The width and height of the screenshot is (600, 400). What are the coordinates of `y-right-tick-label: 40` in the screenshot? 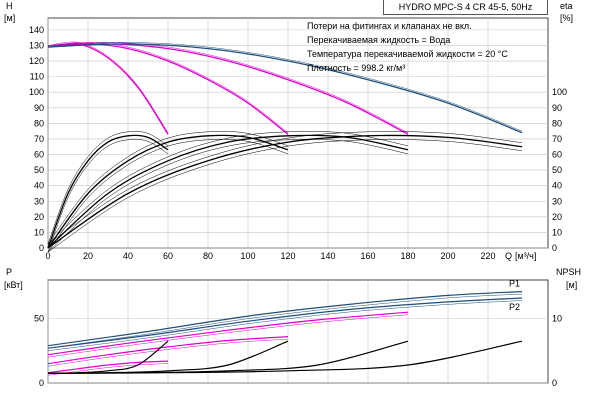 It's located at (557, 186).